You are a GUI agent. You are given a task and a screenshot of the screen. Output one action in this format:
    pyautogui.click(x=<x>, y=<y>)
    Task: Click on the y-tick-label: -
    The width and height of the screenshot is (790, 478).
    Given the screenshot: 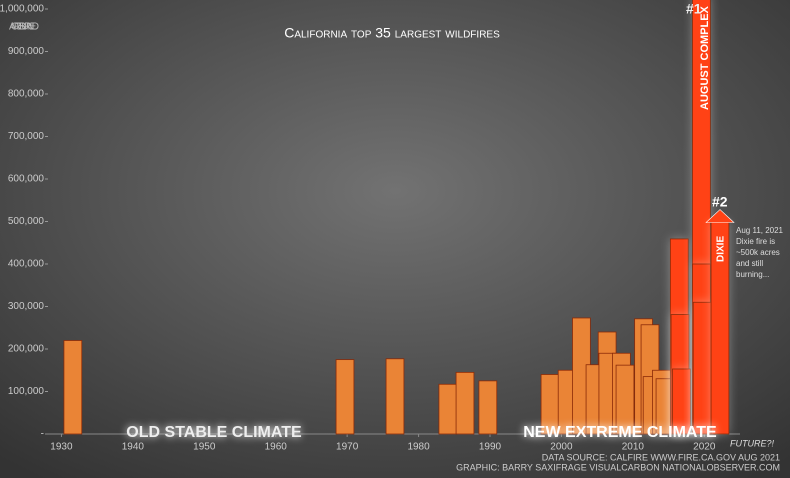 What is the action you would take?
    pyautogui.click(x=42, y=434)
    